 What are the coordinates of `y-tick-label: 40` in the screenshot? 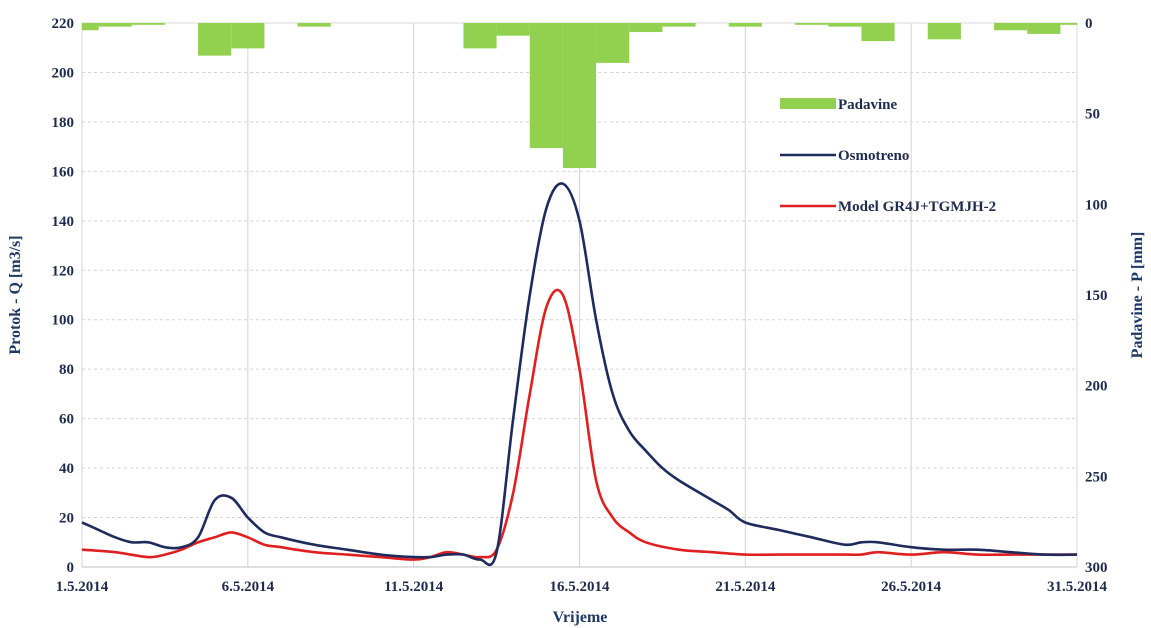 It's located at (66, 469).